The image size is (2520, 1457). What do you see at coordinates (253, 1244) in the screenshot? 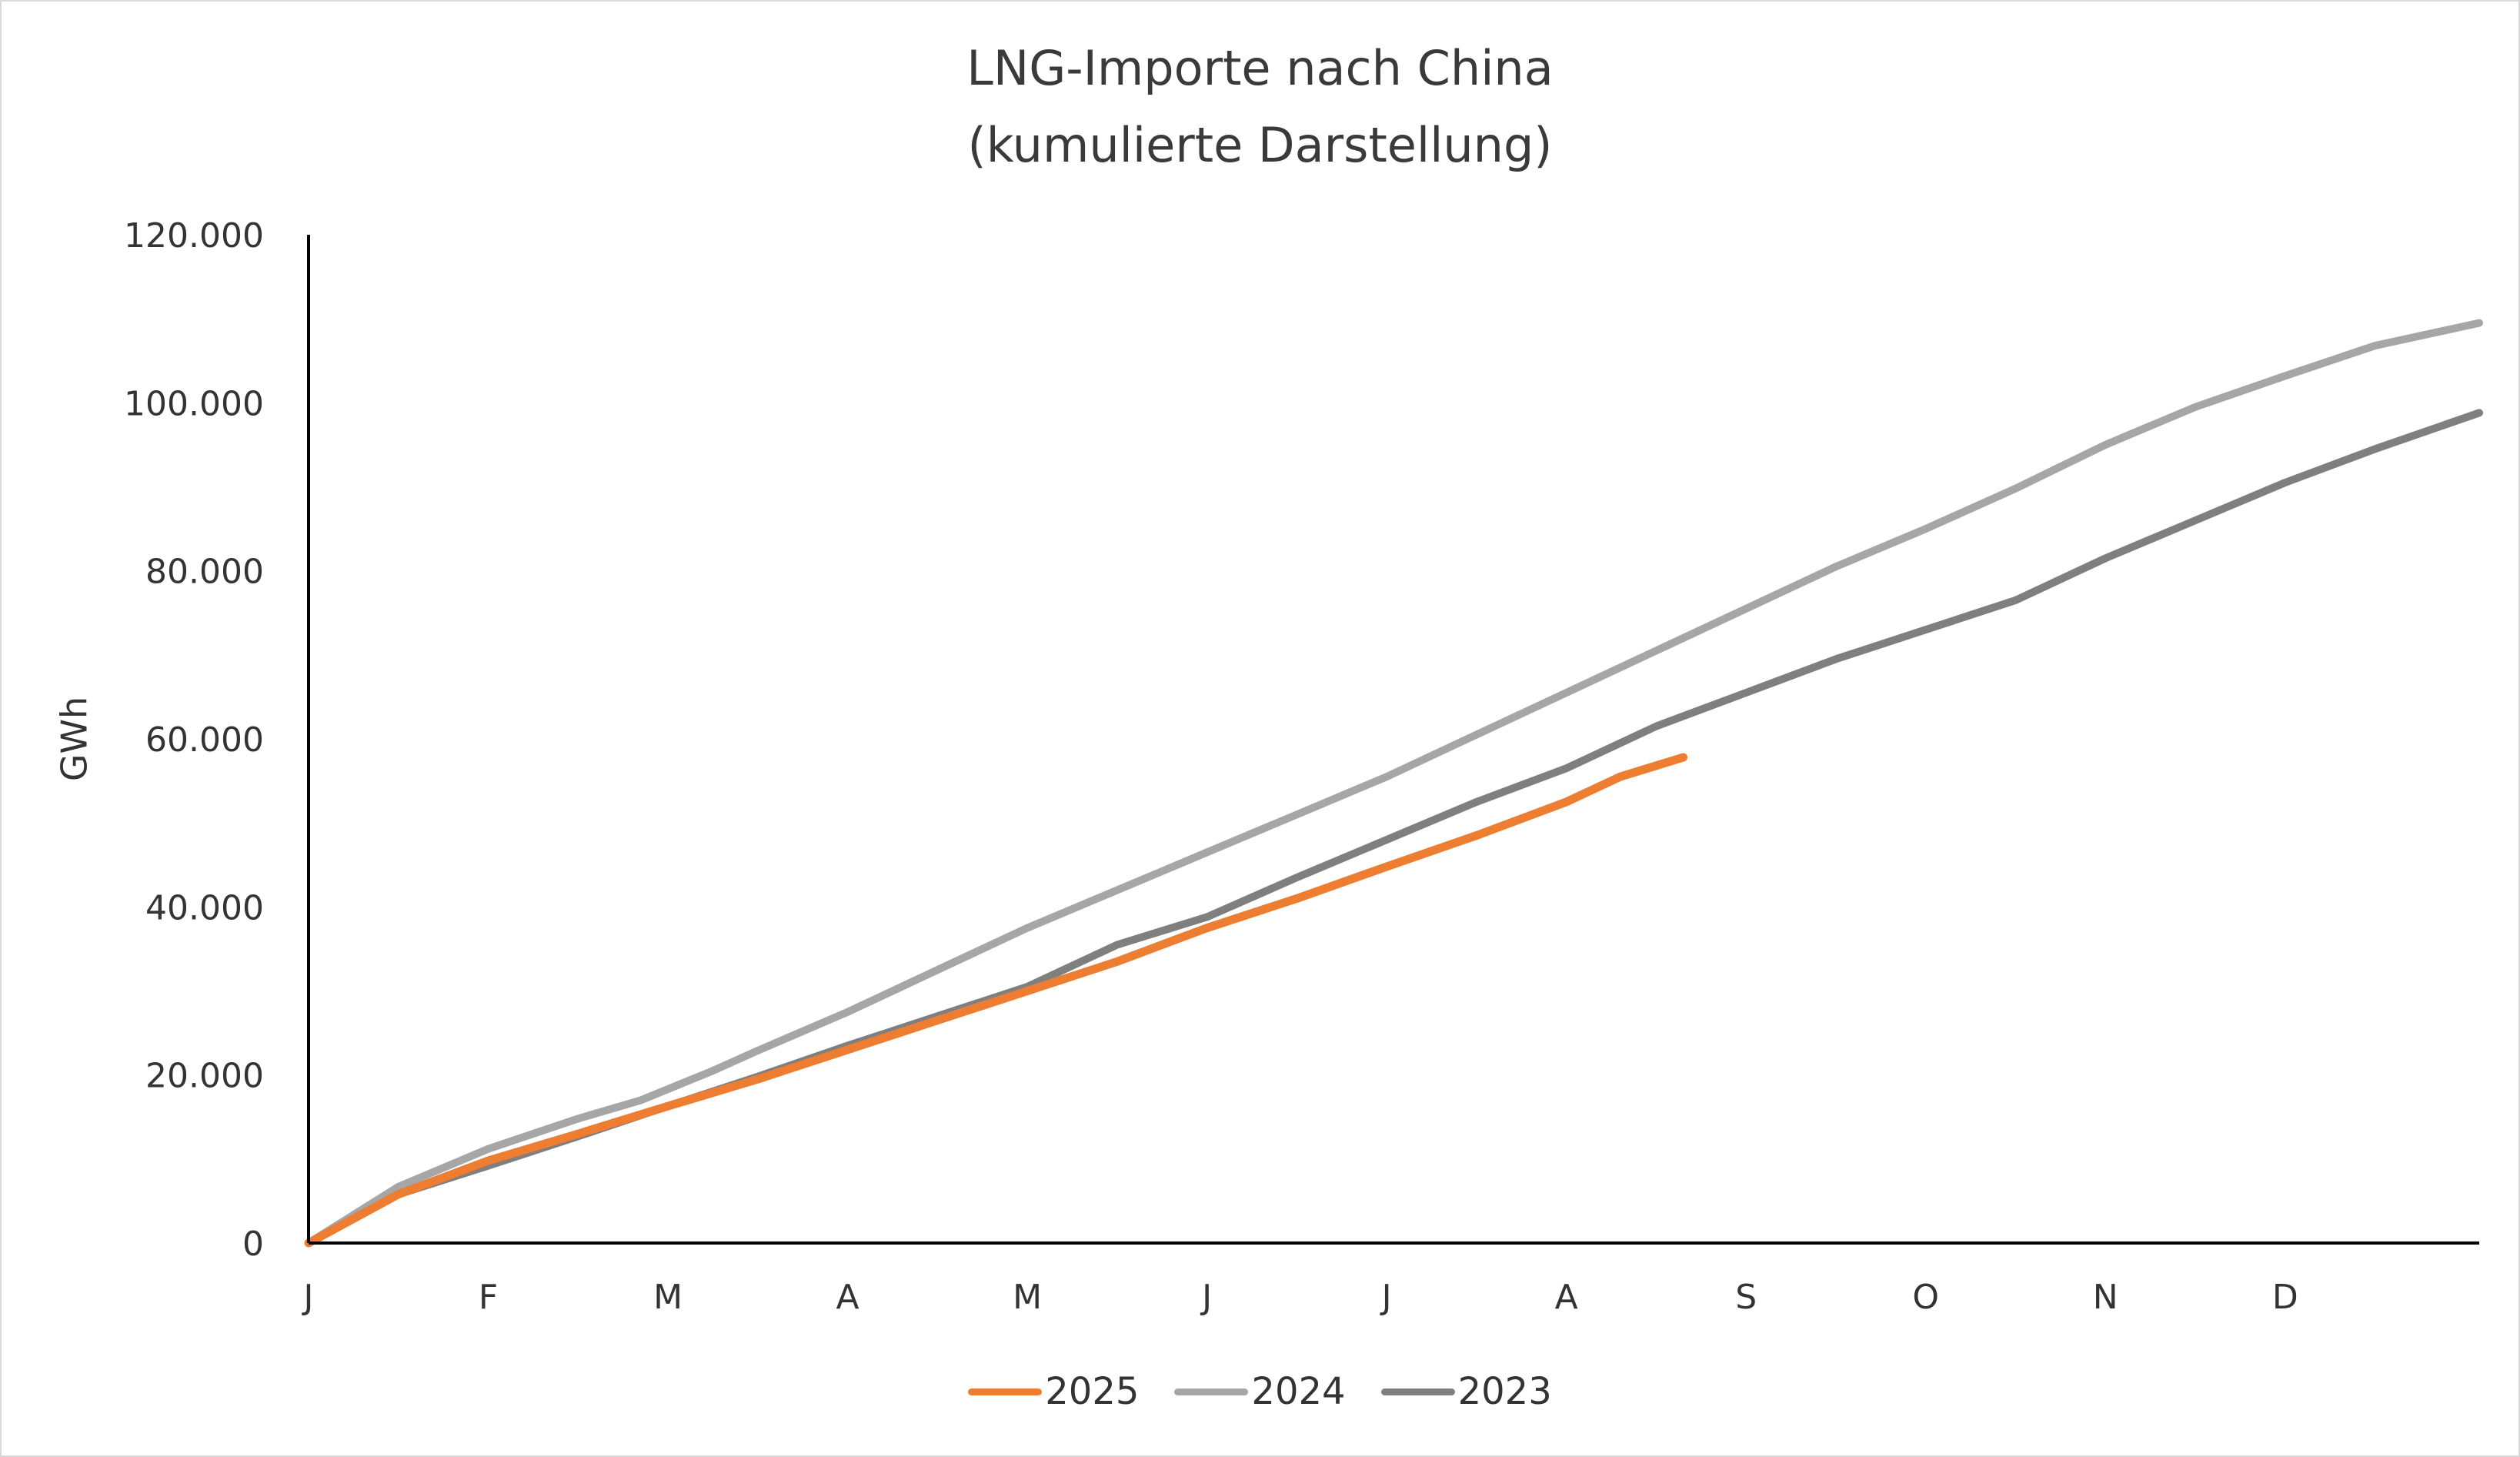
I see `y-tick-label: 0` at bounding box center [253, 1244].